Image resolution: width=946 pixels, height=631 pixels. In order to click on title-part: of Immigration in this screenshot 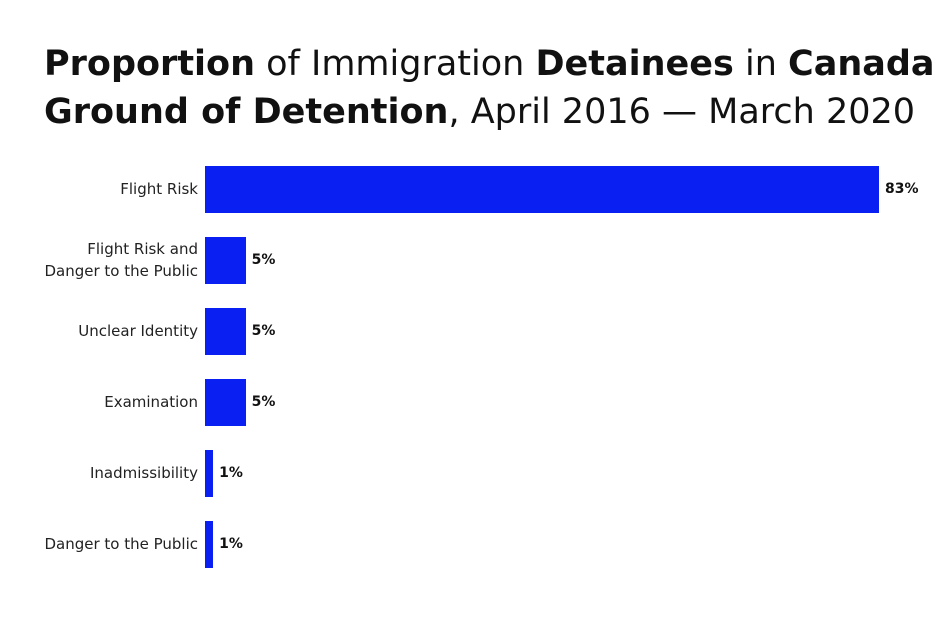, I will do `click(395, 64)`.